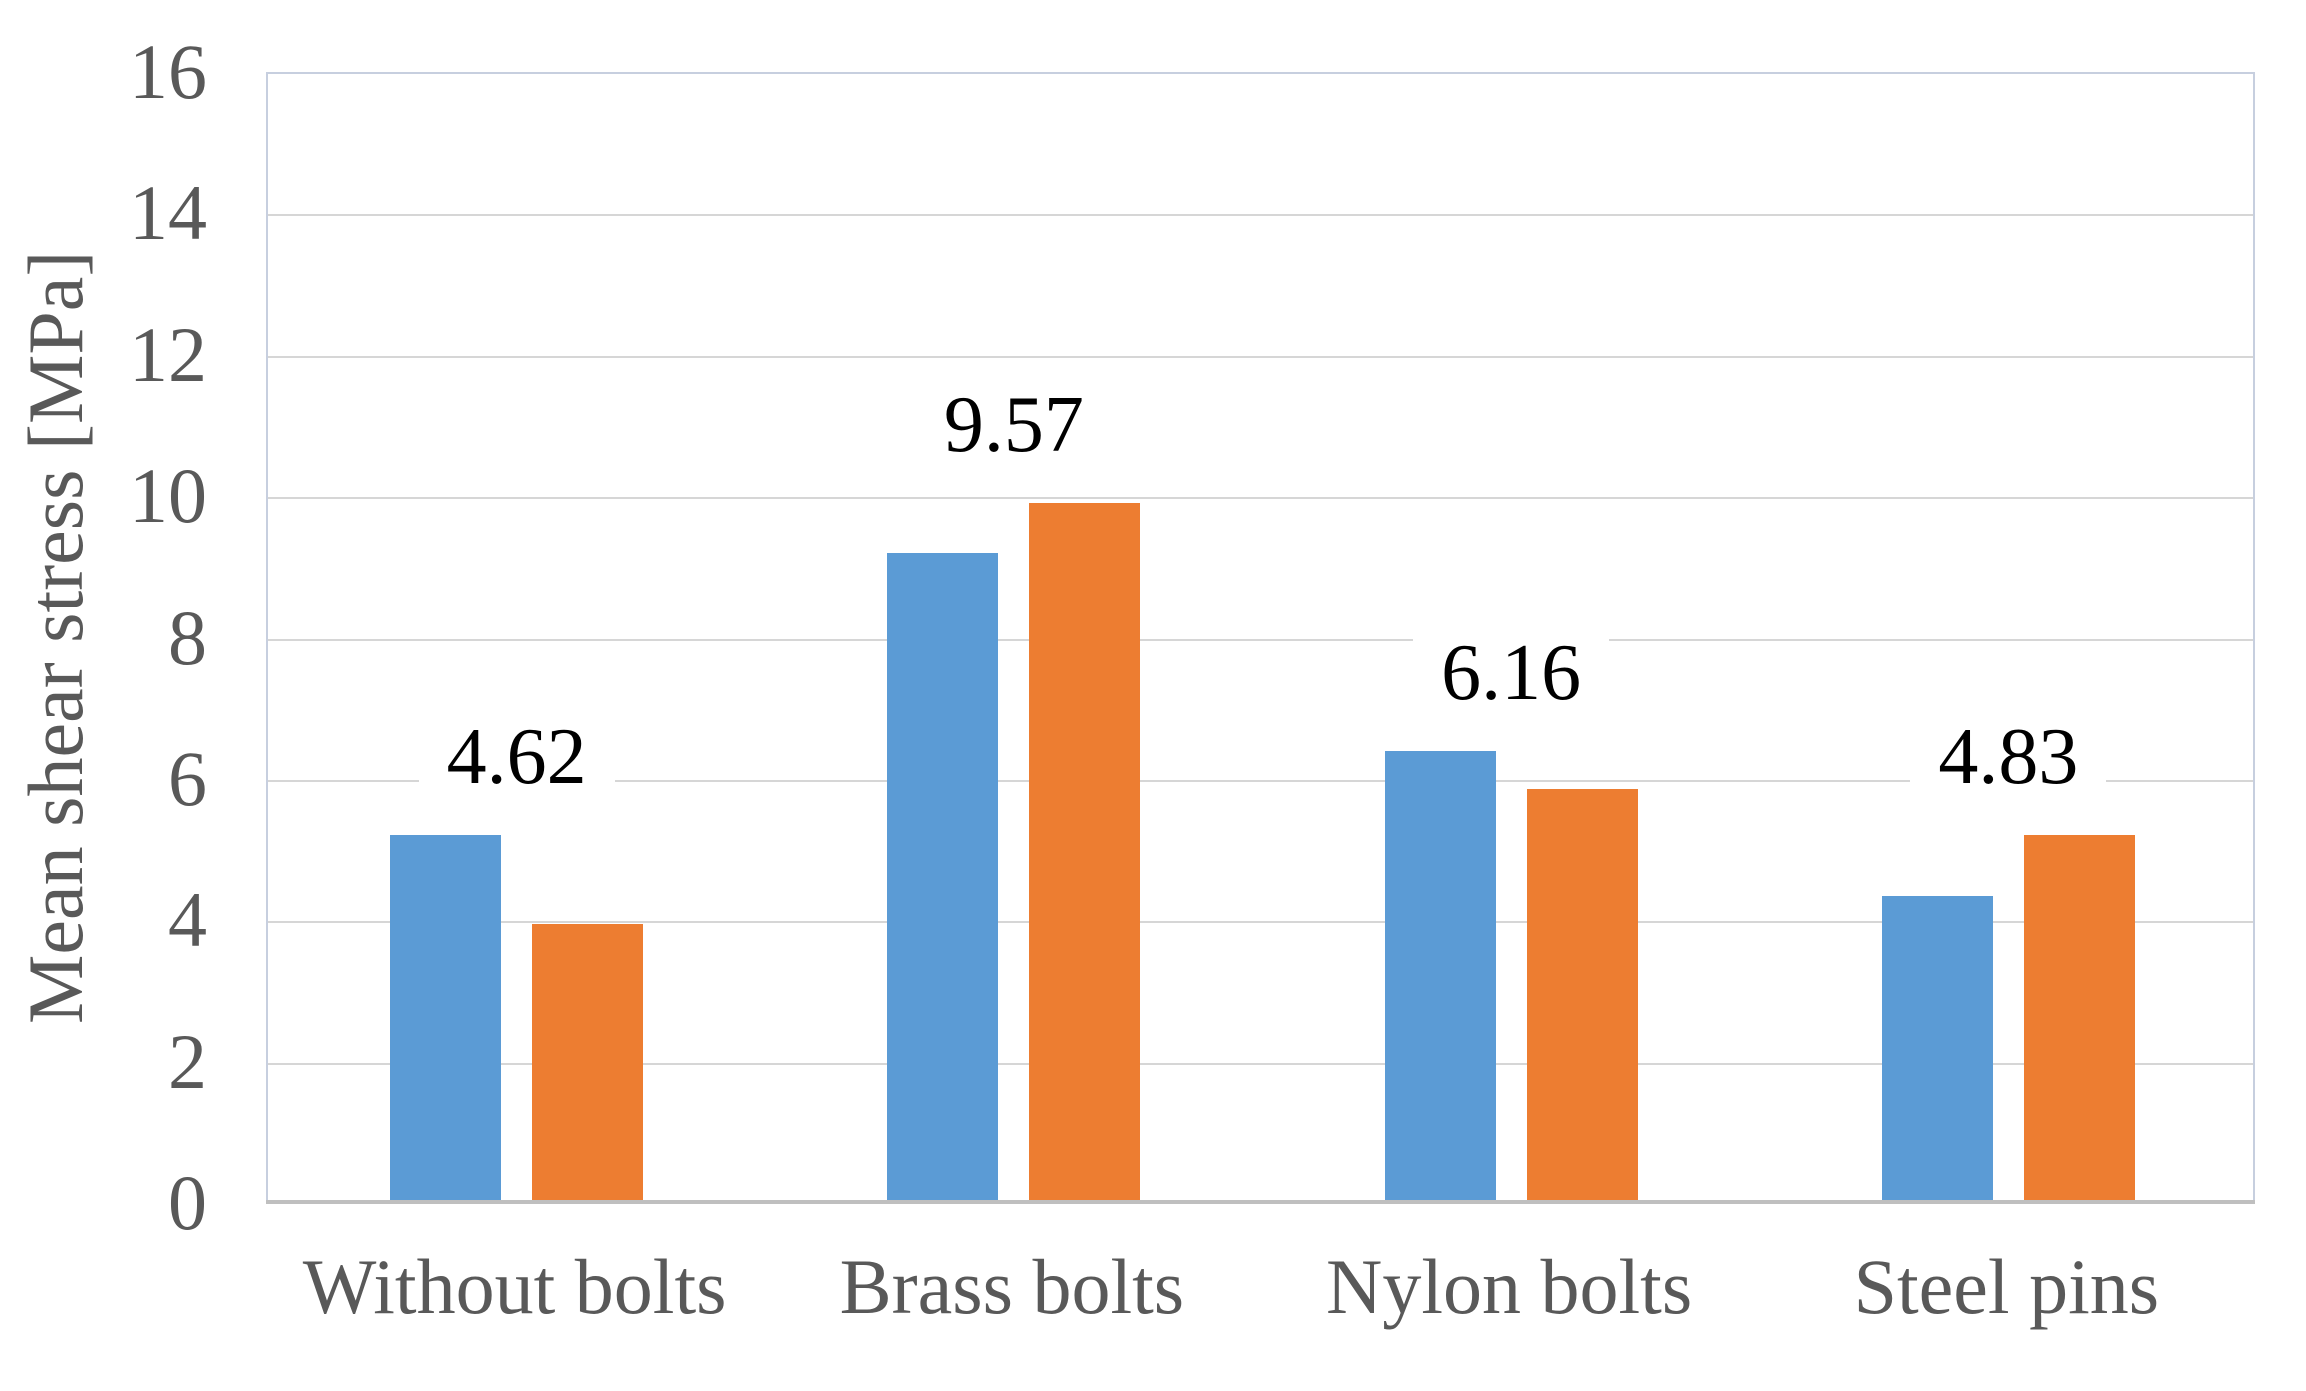 The height and width of the screenshot is (1391, 2306). Describe the element at coordinates (516, 757) in the screenshot. I see `data-label-without-bolts: 4.62` at that location.